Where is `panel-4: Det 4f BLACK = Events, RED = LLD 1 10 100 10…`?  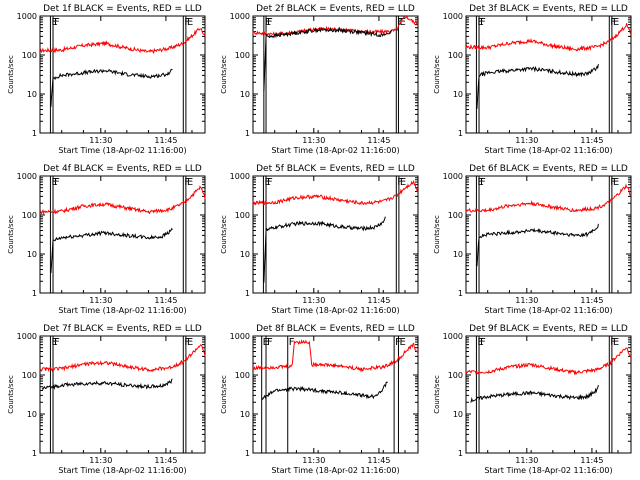 panel-4: Det 4f BLACK = Events, RED = LLD 1 10 100 10… is located at coordinates (106, 239).